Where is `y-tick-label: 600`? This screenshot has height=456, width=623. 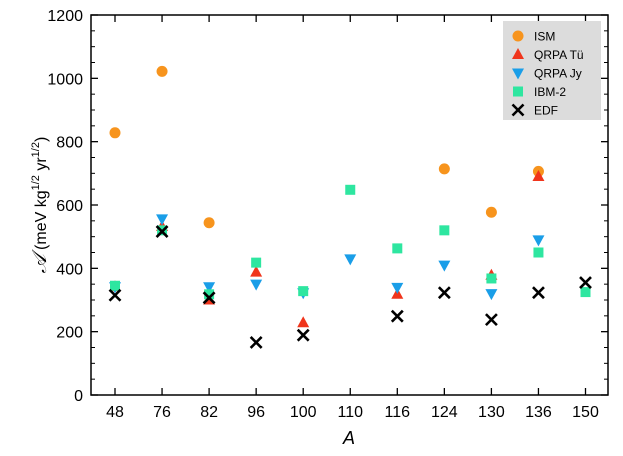 y-tick-label: 600 is located at coordinates (69, 206).